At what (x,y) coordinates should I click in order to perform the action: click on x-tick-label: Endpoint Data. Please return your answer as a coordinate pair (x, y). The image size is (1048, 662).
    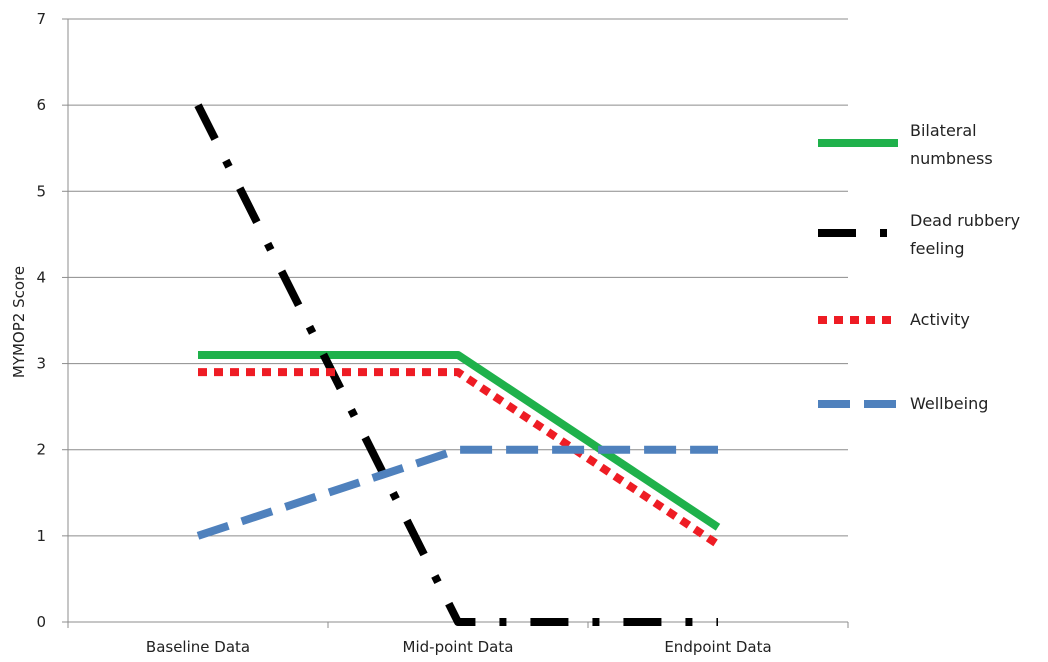
    Looking at the image, I should click on (717, 647).